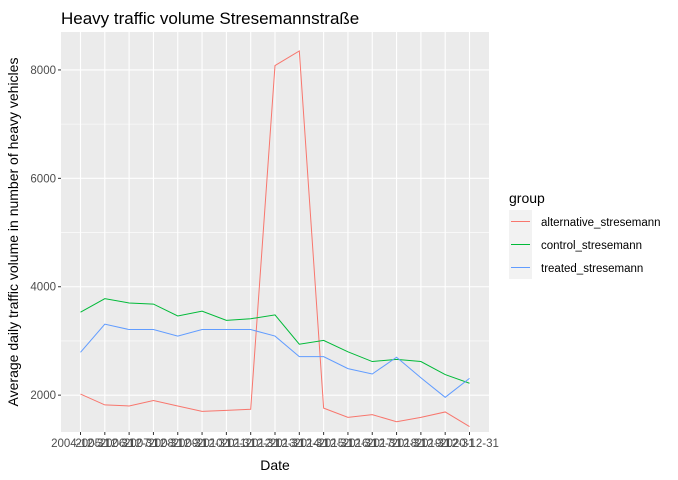 This screenshot has width=678, height=480. Describe the element at coordinates (348, 444) in the screenshot. I see `x-tick-label: 2015-12-31` at that location.